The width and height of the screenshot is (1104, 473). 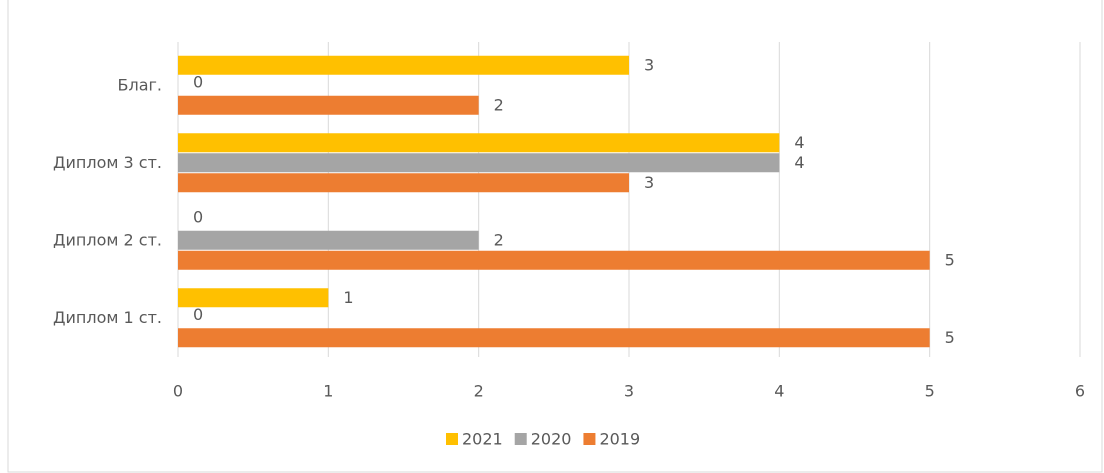 What do you see at coordinates (328, 391) in the screenshot?
I see `x-tick-label: 1` at bounding box center [328, 391].